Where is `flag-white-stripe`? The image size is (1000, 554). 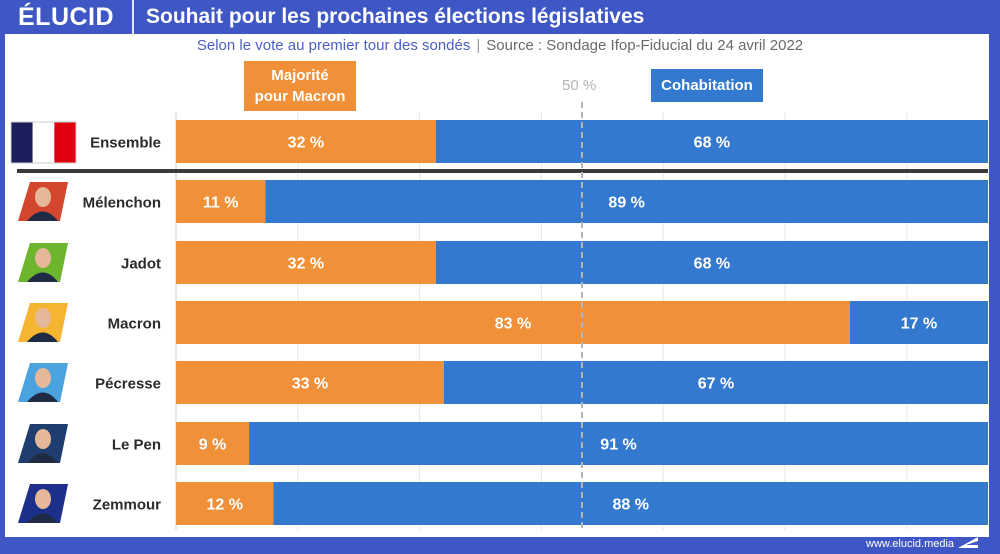
flag-white-stripe is located at coordinates (43, 142).